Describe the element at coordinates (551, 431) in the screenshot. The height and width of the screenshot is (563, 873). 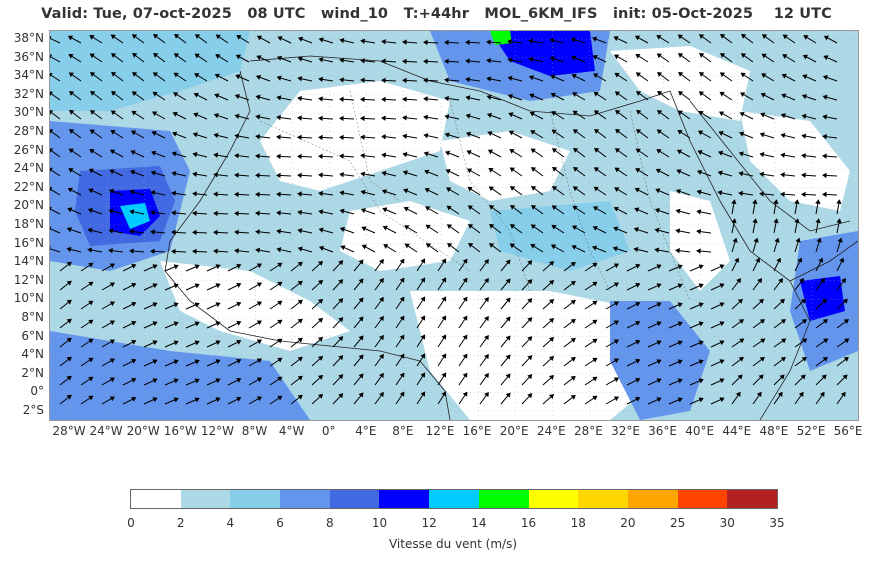
I see `lon-label: 24°E` at that location.